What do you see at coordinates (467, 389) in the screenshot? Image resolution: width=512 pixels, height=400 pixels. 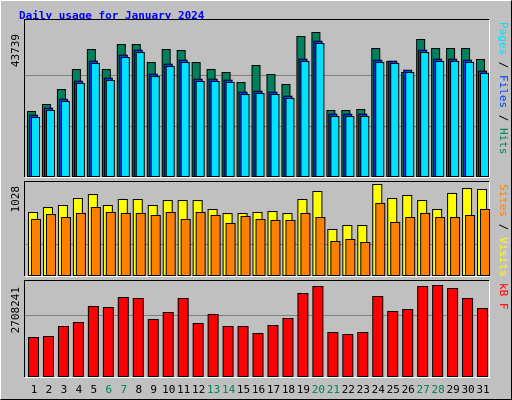 I see `x-tick-label: 30` at bounding box center [467, 389].